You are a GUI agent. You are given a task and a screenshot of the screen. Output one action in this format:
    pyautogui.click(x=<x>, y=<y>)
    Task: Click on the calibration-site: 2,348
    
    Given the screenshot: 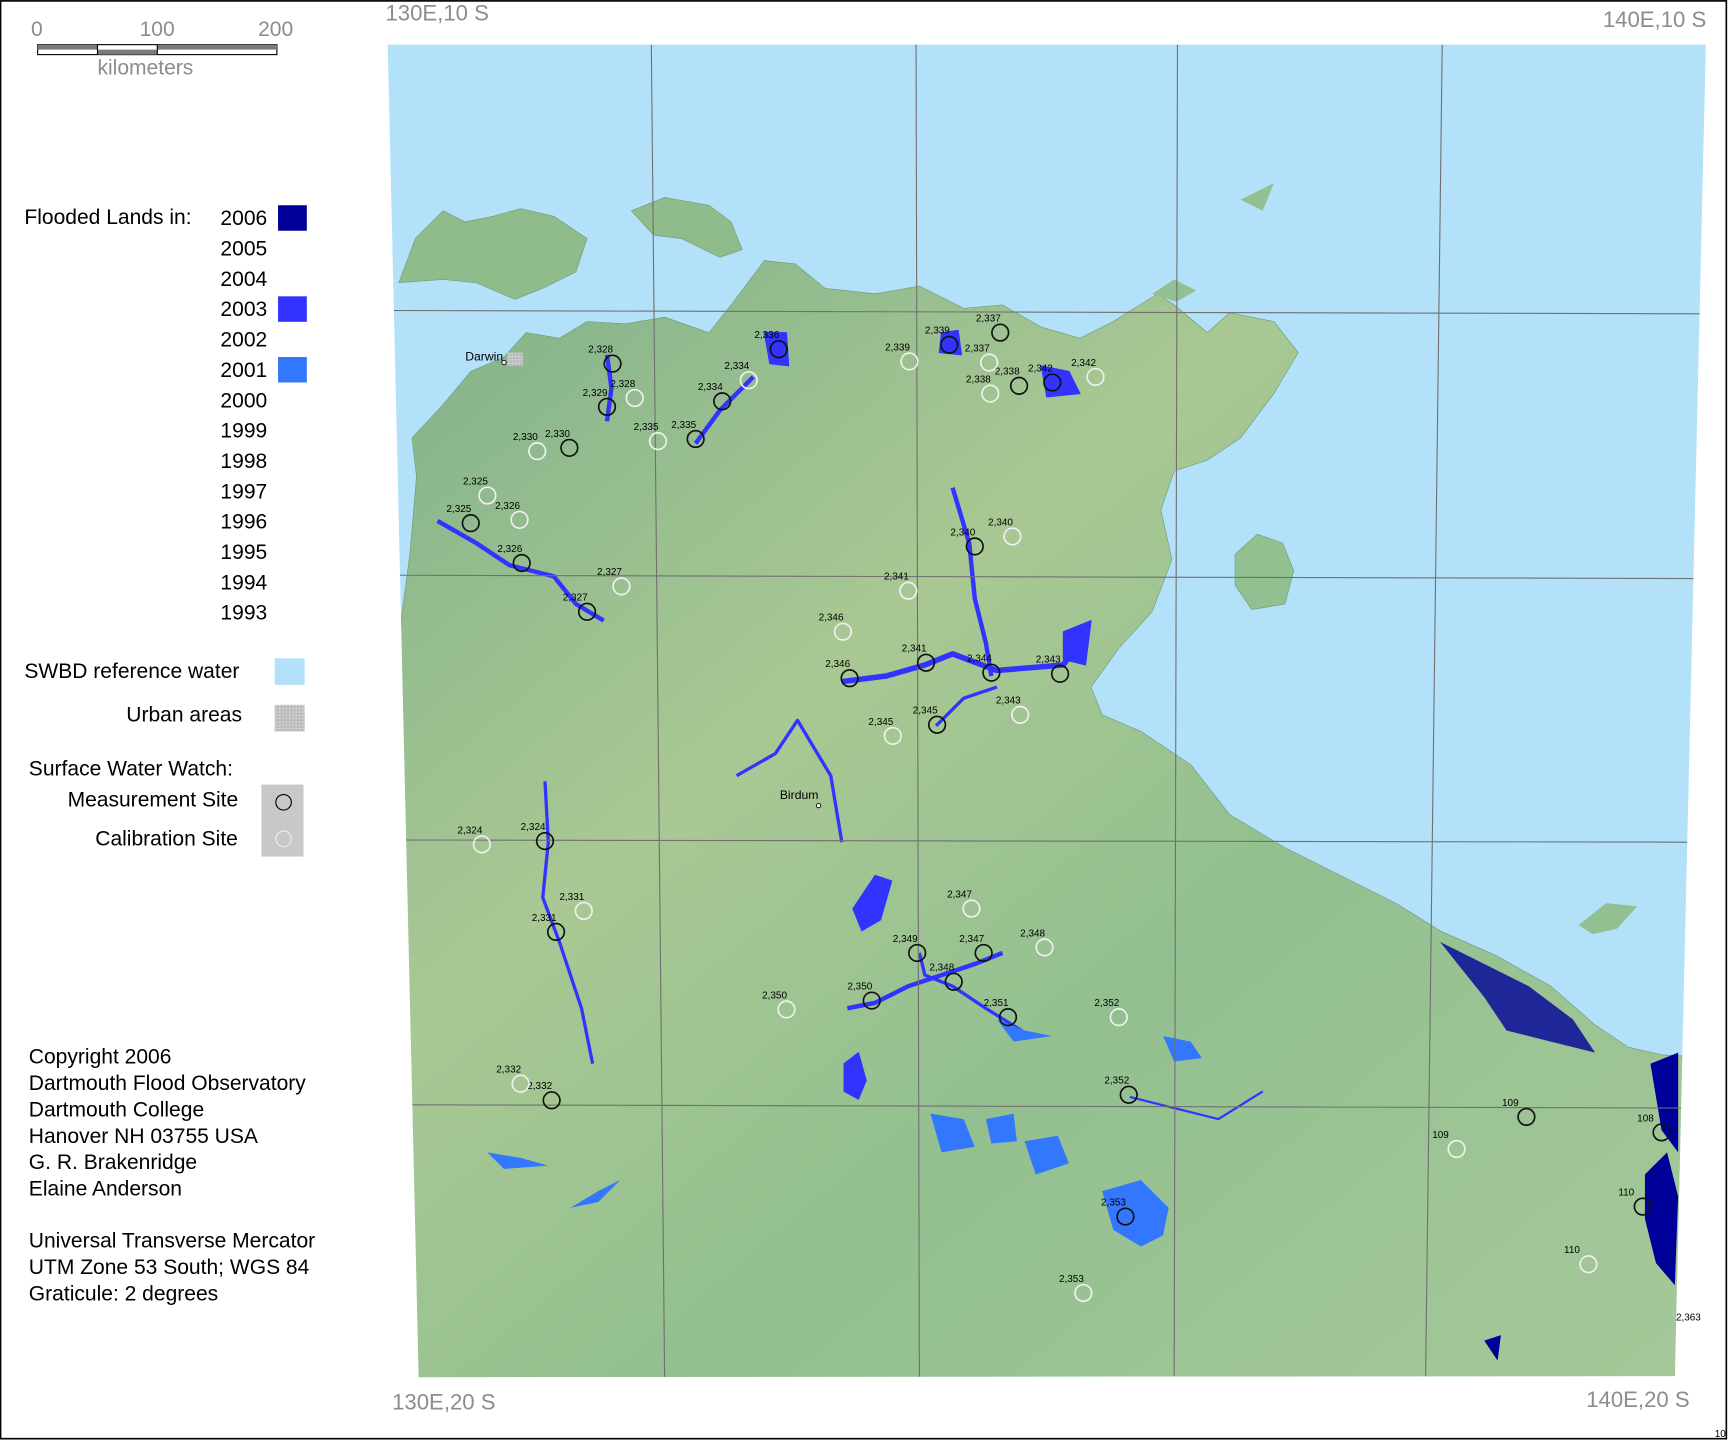 What is the action you would take?
    pyautogui.click(x=1037, y=942)
    